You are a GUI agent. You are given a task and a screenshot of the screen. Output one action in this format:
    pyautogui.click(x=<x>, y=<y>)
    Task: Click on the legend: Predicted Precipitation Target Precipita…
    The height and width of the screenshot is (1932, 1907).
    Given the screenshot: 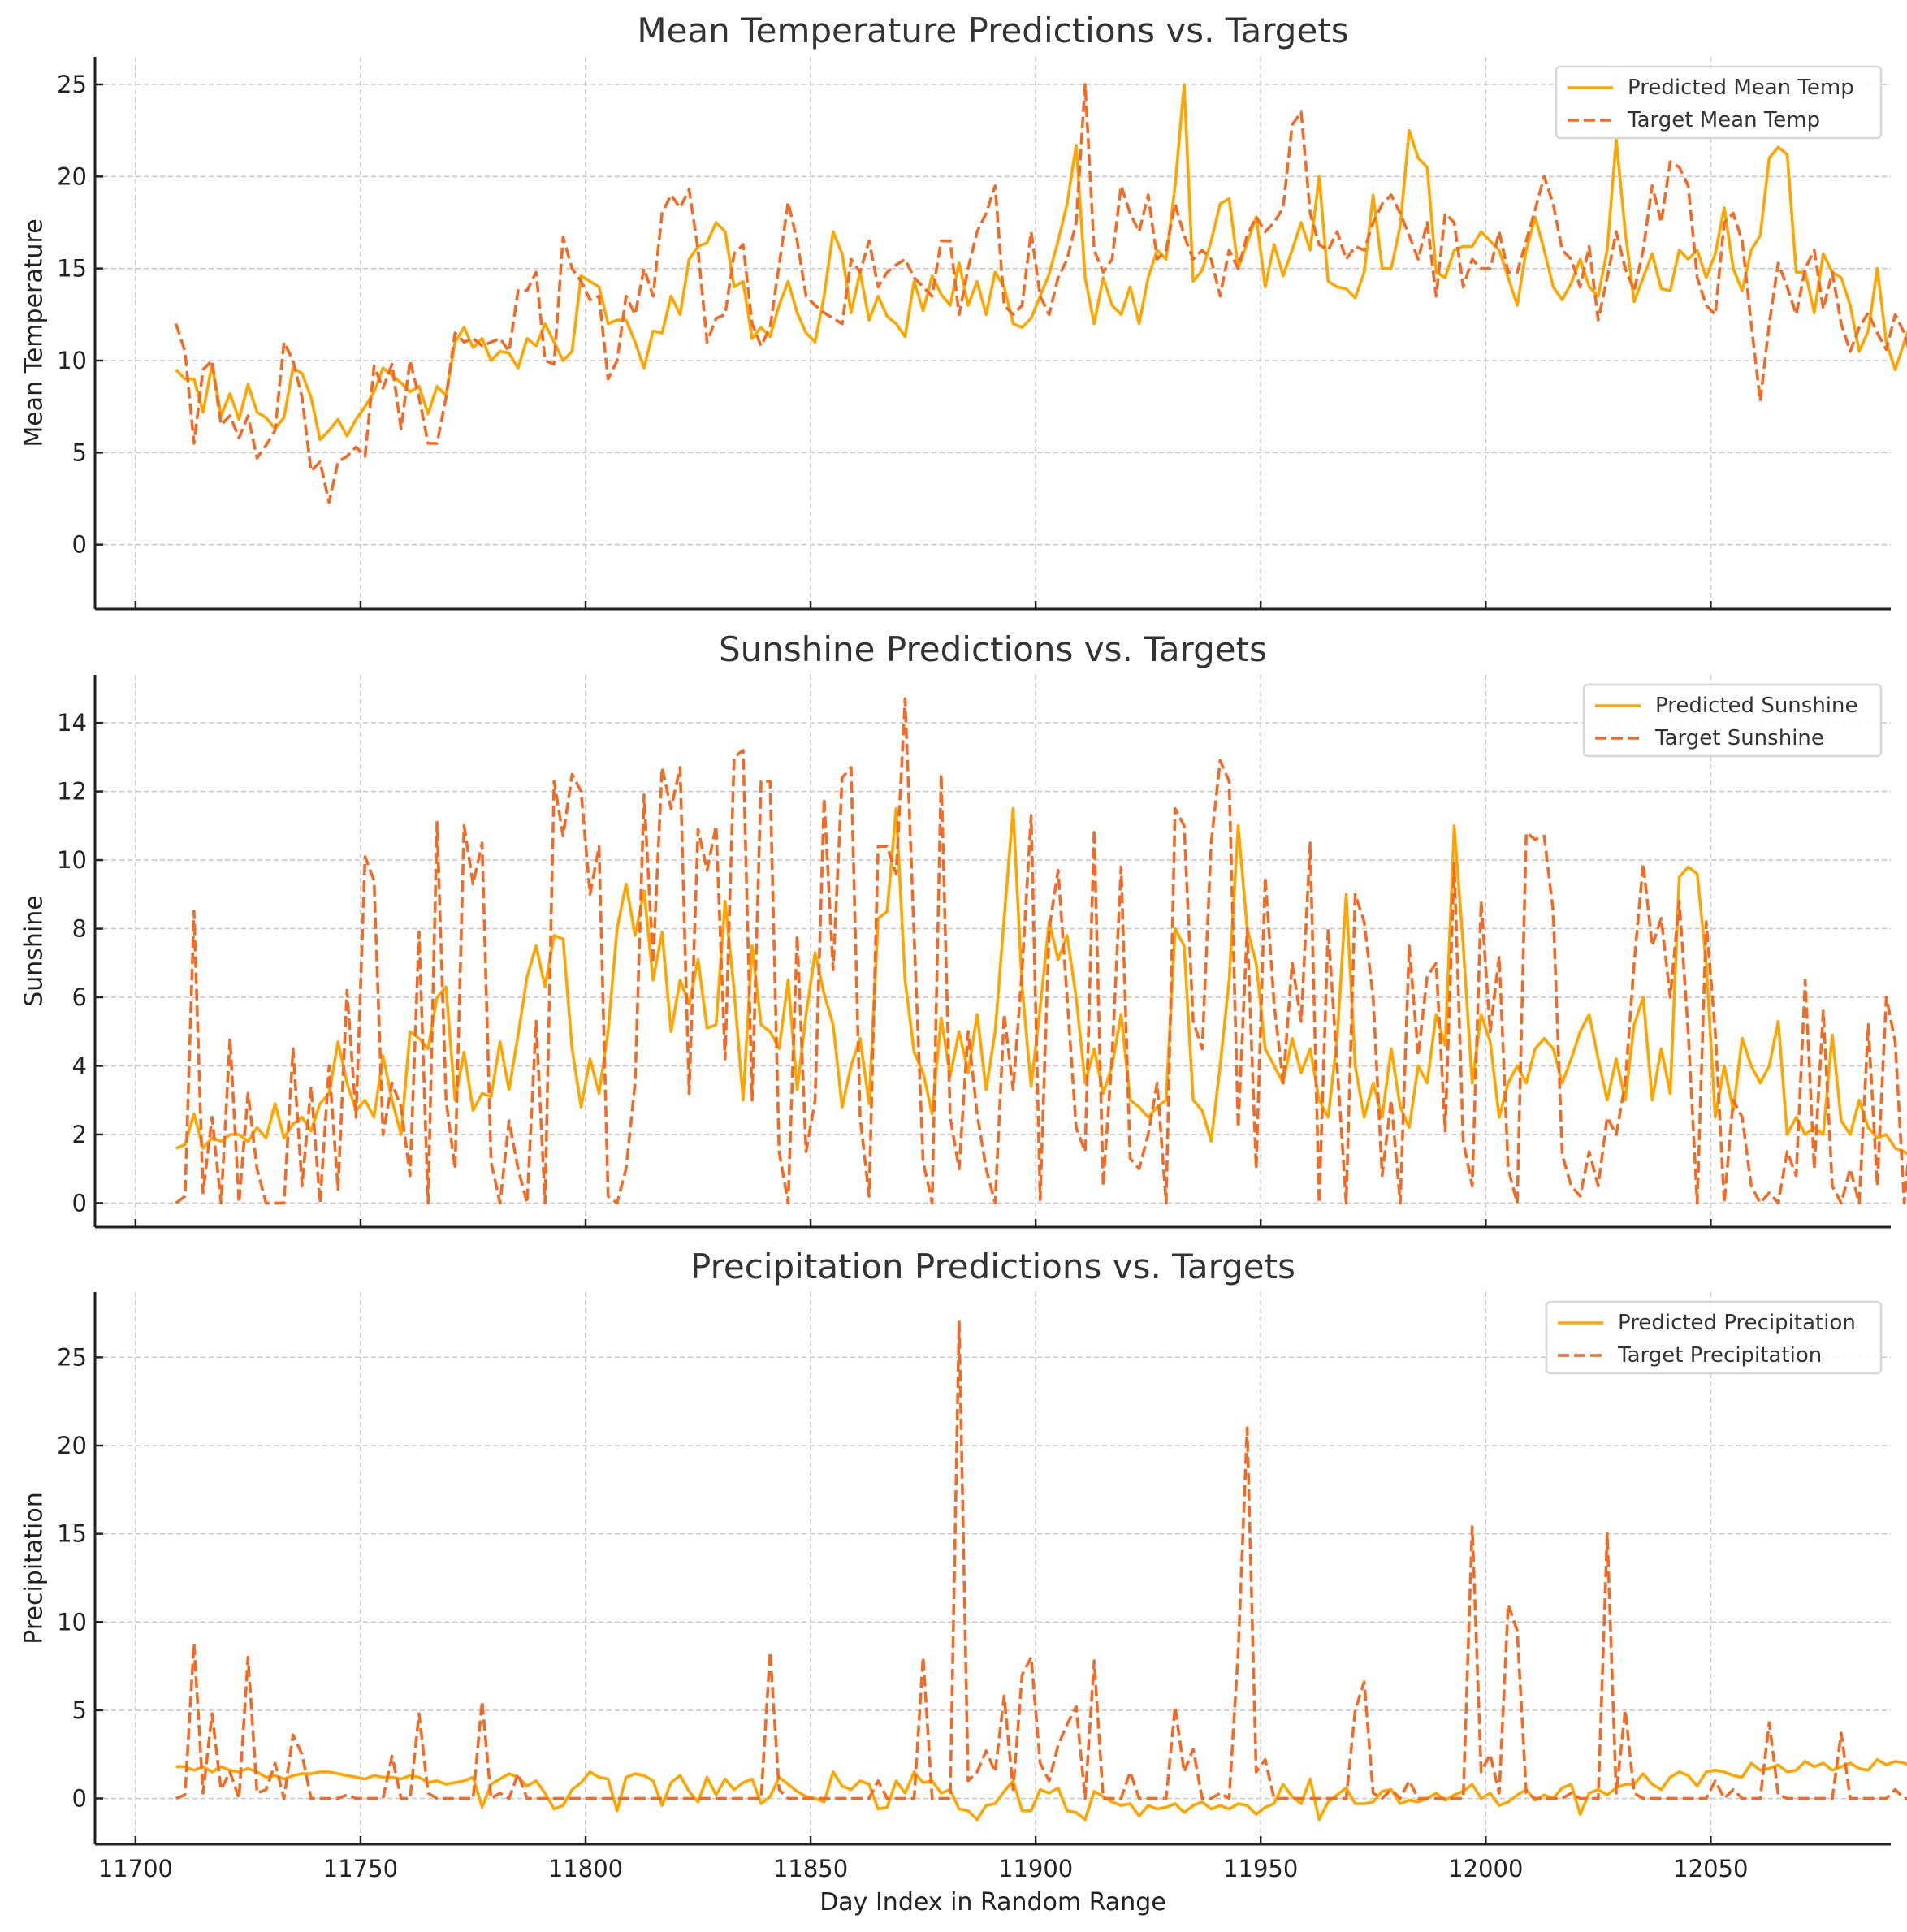 What is the action you would take?
    pyautogui.click(x=1714, y=1337)
    